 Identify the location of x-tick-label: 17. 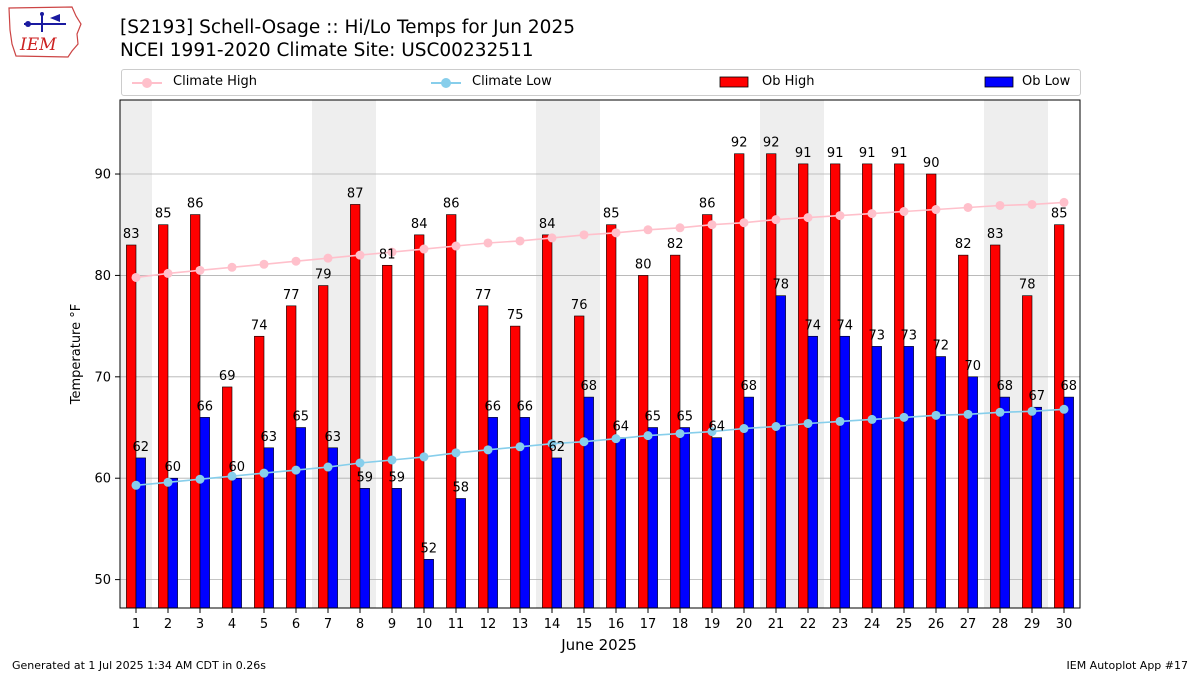
(648, 624).